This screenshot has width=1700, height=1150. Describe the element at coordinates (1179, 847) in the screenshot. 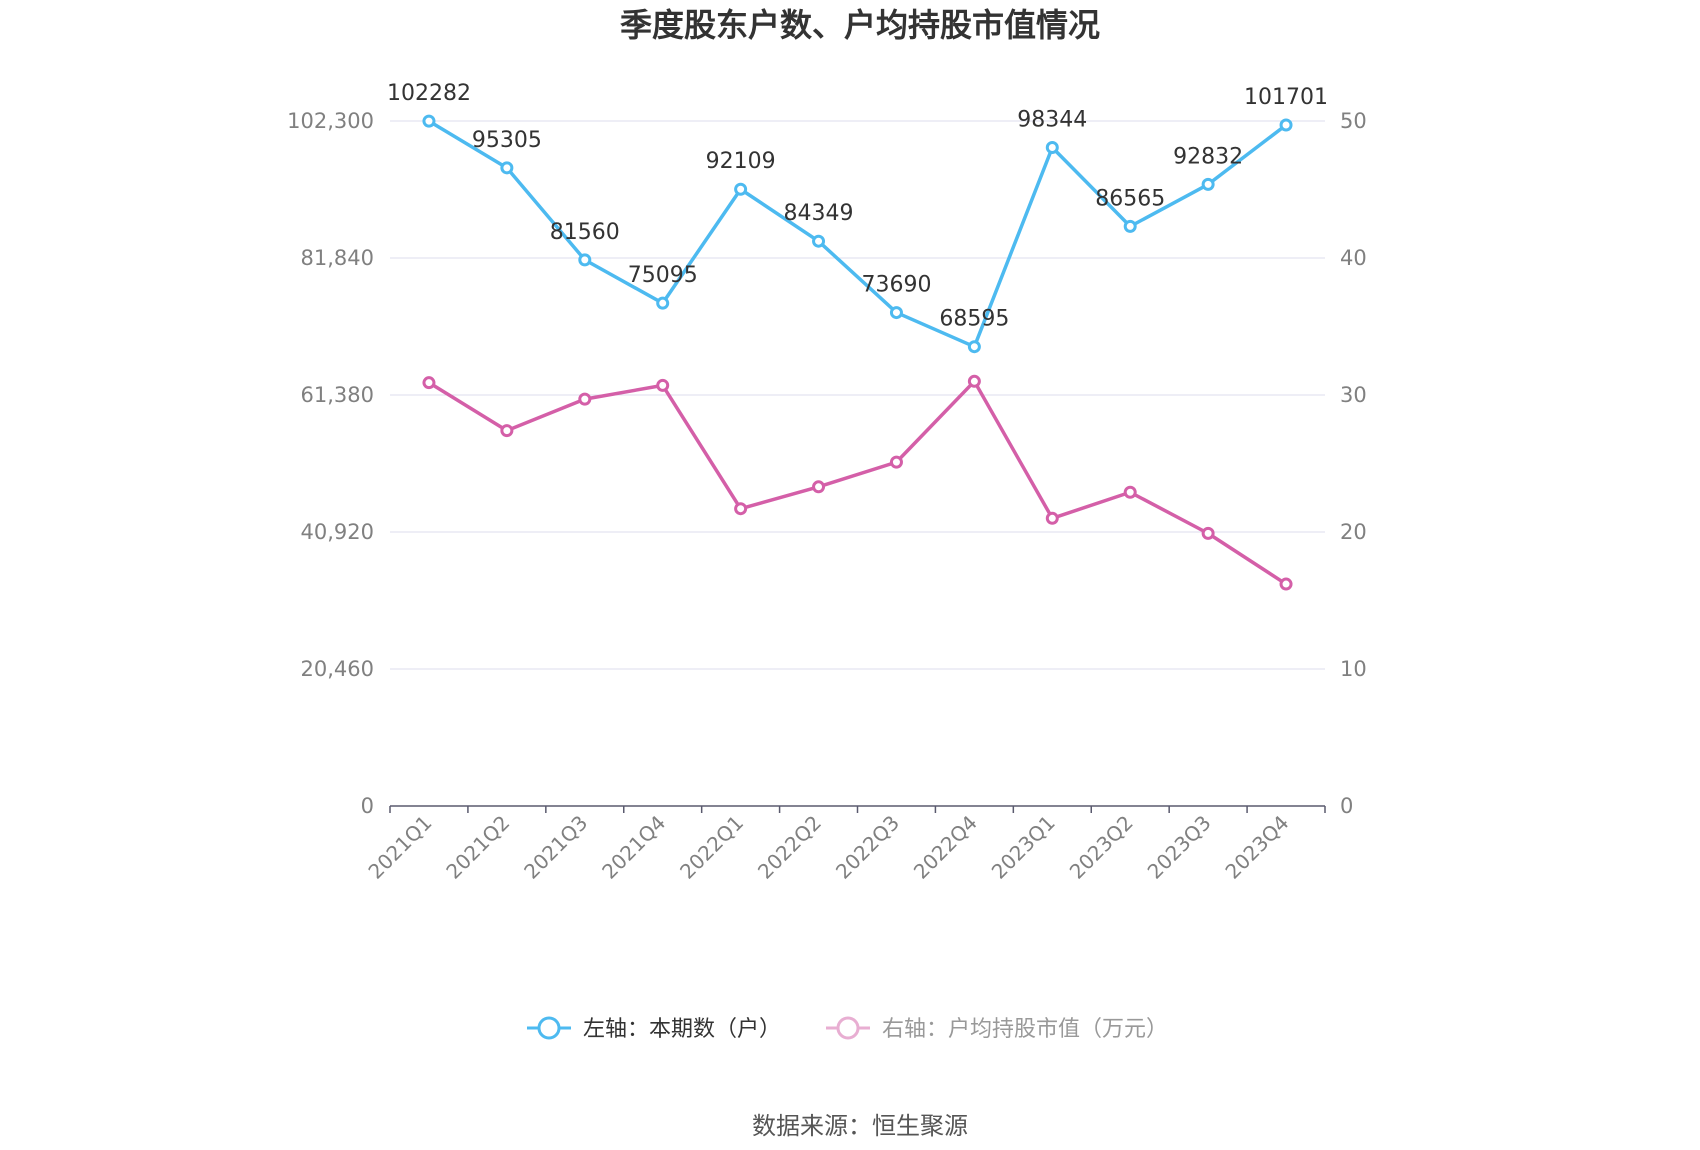

I see `x-tick-label: 2023Q3` at that location.